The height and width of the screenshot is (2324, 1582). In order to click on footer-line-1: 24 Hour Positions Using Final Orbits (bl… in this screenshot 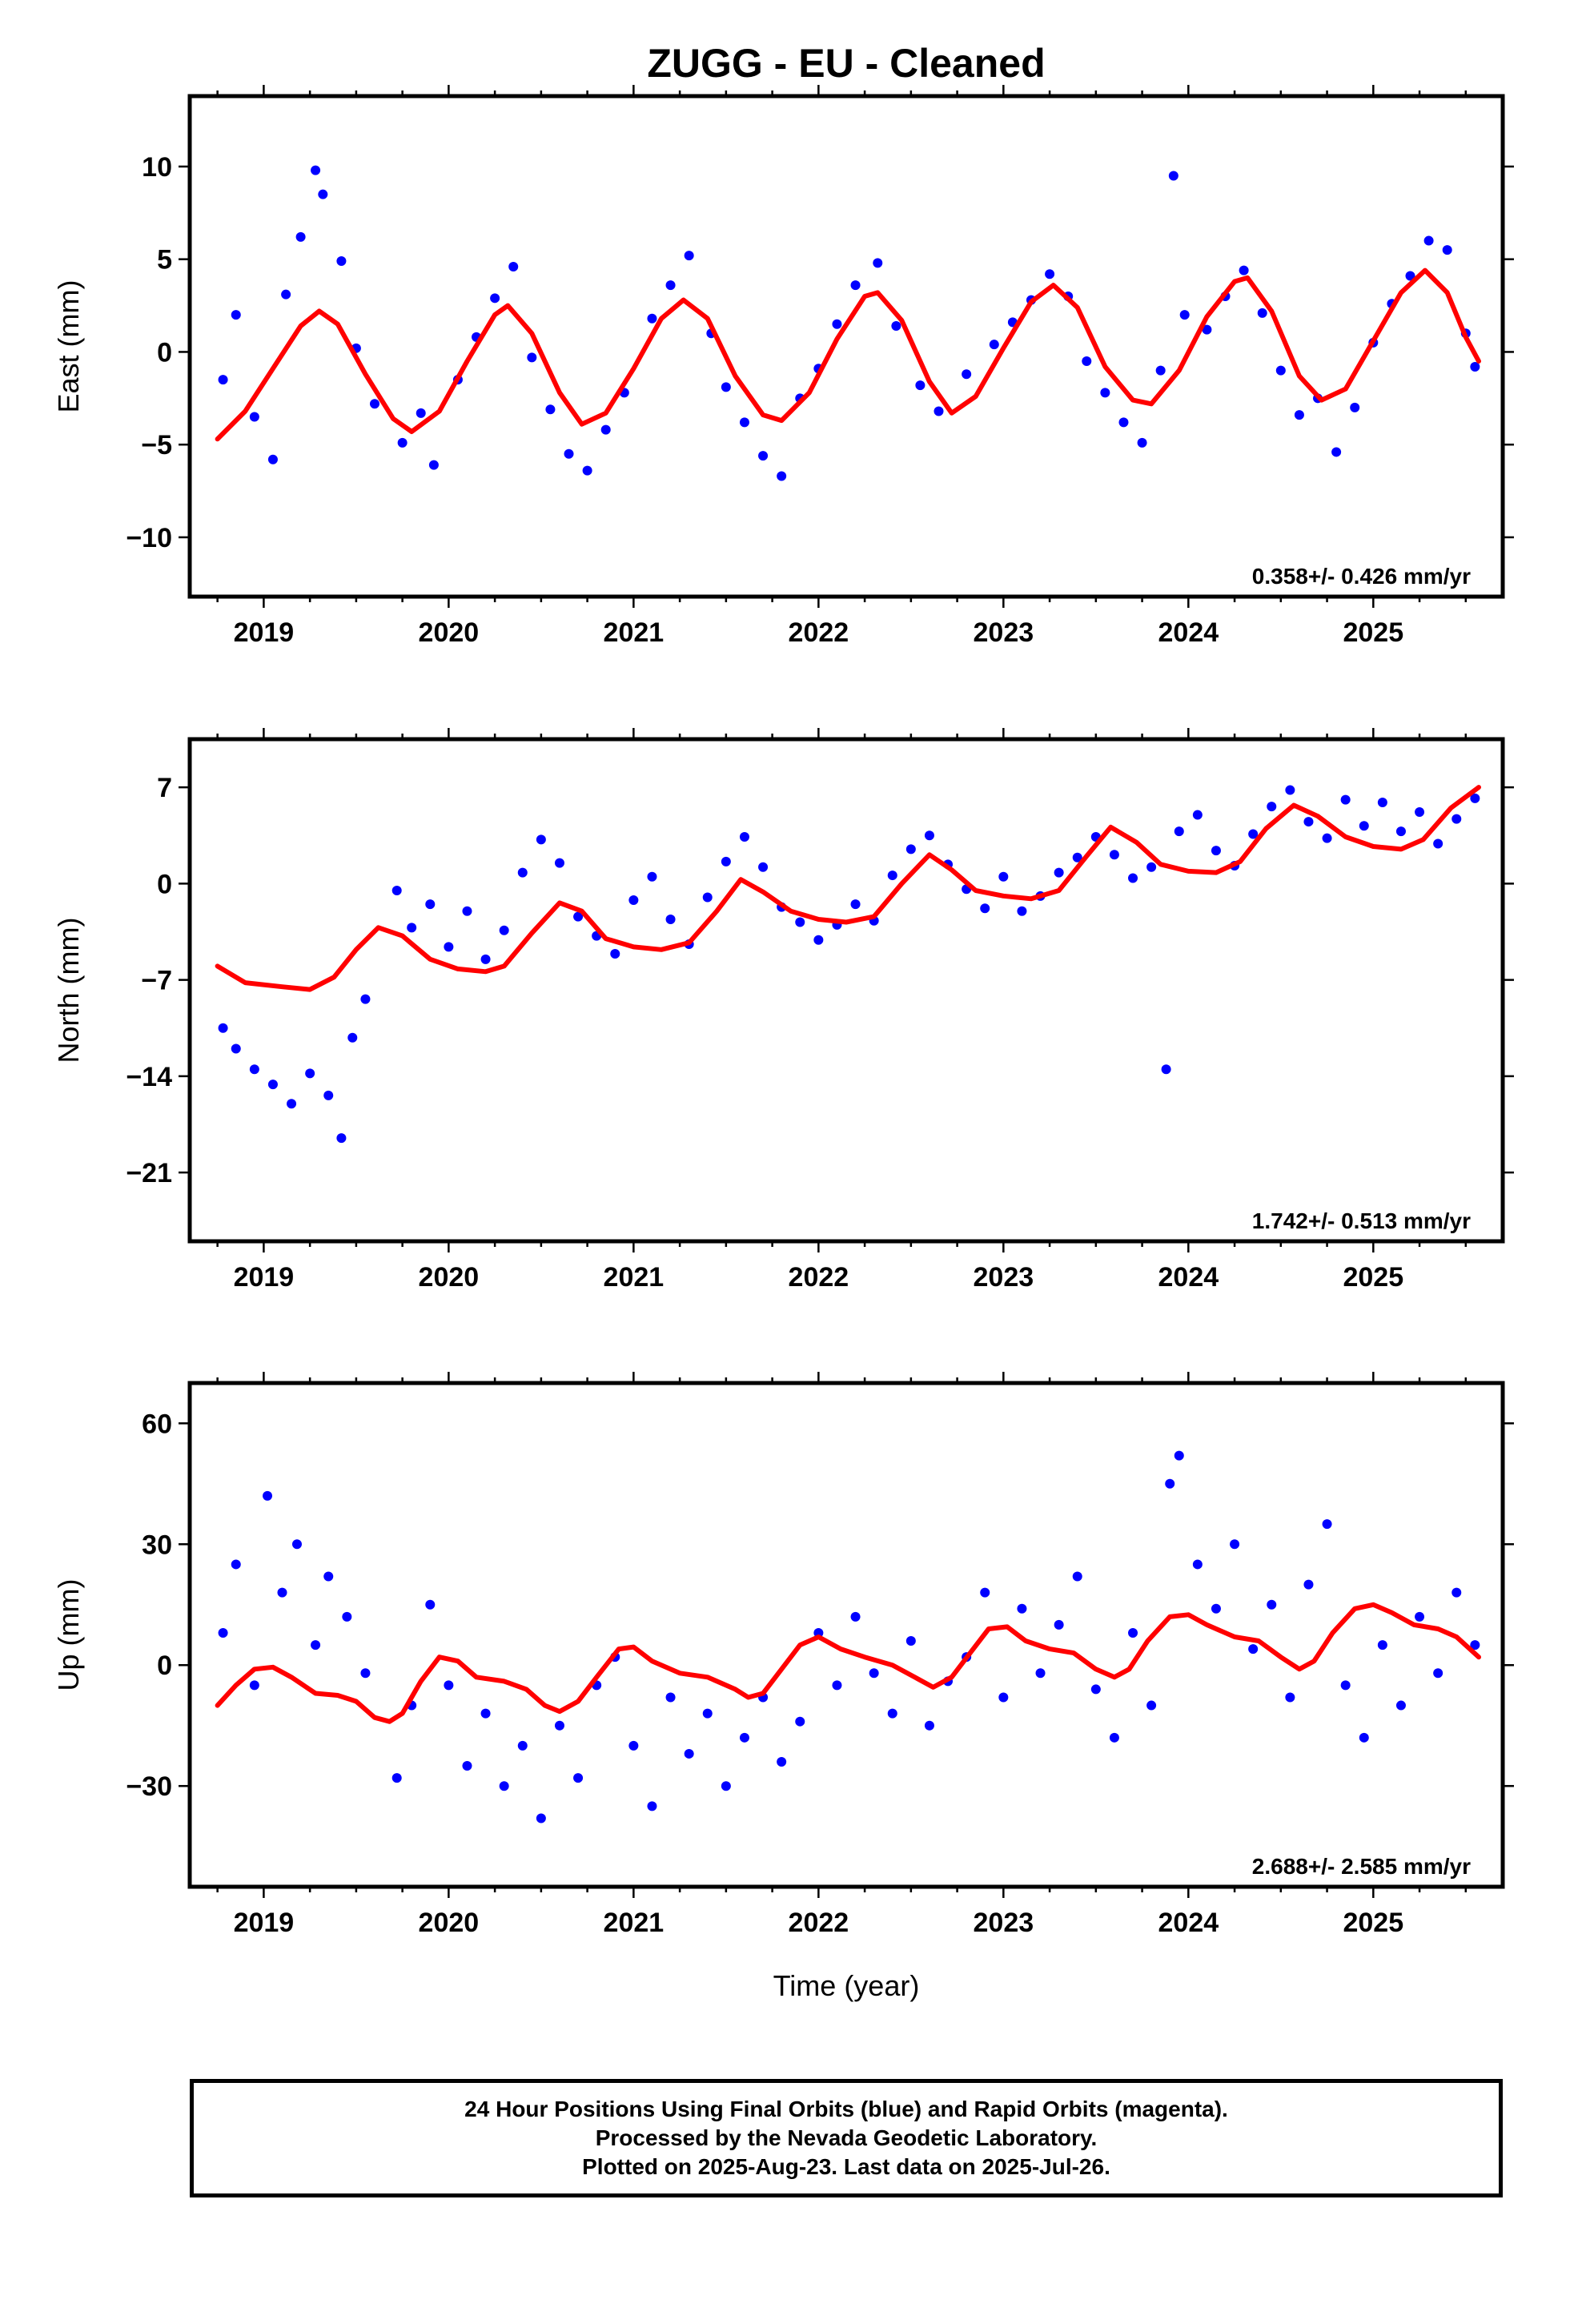, I will do `click(846, 2109)`.